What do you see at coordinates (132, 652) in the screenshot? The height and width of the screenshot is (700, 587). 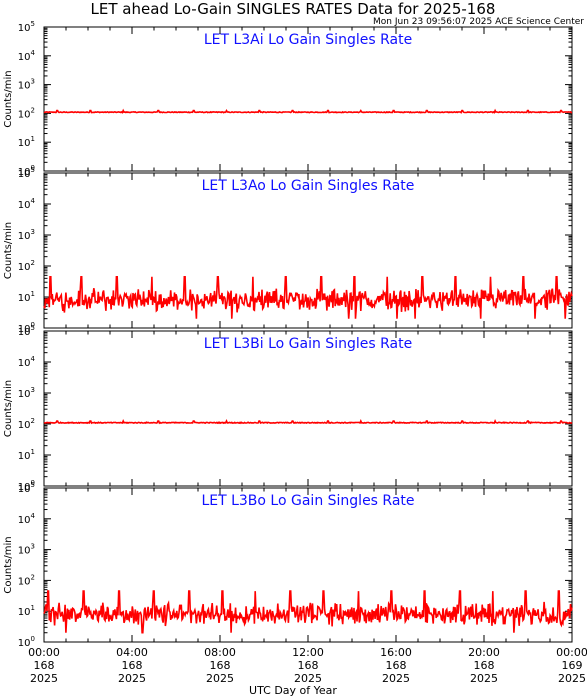 I see `x-tick-time: 04:00` at bounding box center [132, 652].